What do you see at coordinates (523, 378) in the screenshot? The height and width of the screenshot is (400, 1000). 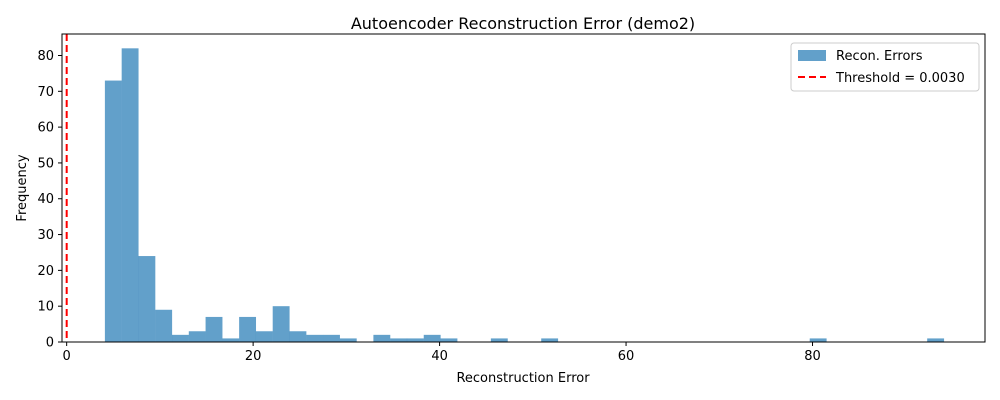 I see `x-axis-label: Reconstruction Error` at bounding box center [523, 378].